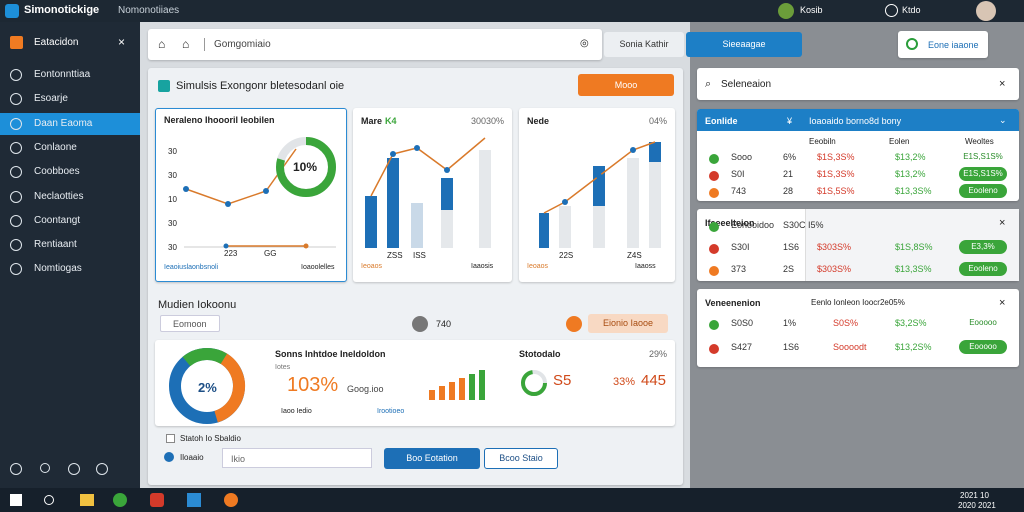 The height and width of the screenshot is (512, 1024). What do you see at coordinates (49, 500) in the screenshot?
I see `search` at bounding box center [49, 500].